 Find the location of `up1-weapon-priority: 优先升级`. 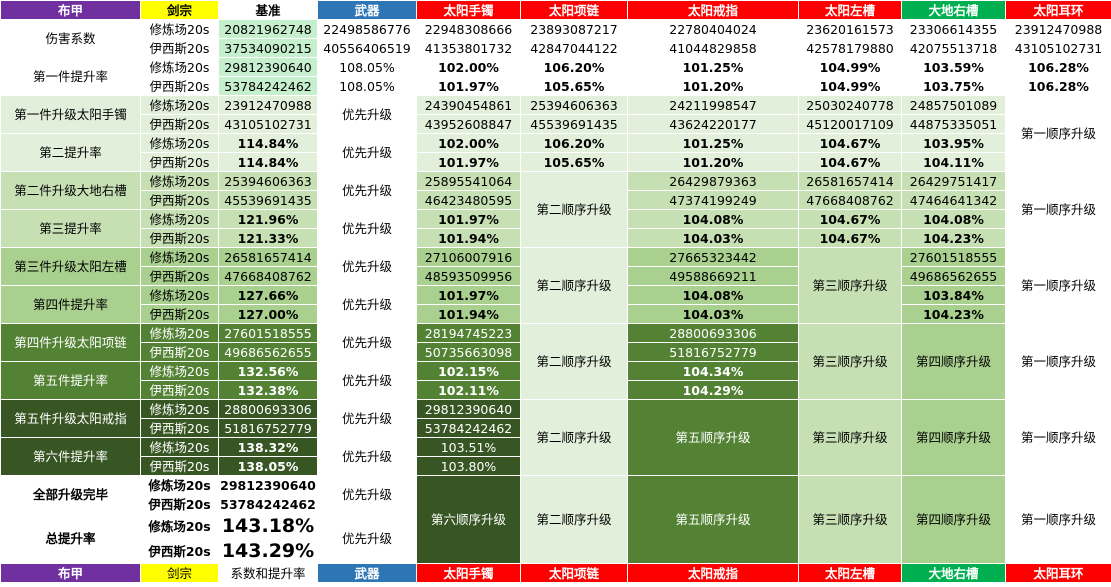

up1-weapon-priority: 优先升级 is located at coordinates (367, 114).